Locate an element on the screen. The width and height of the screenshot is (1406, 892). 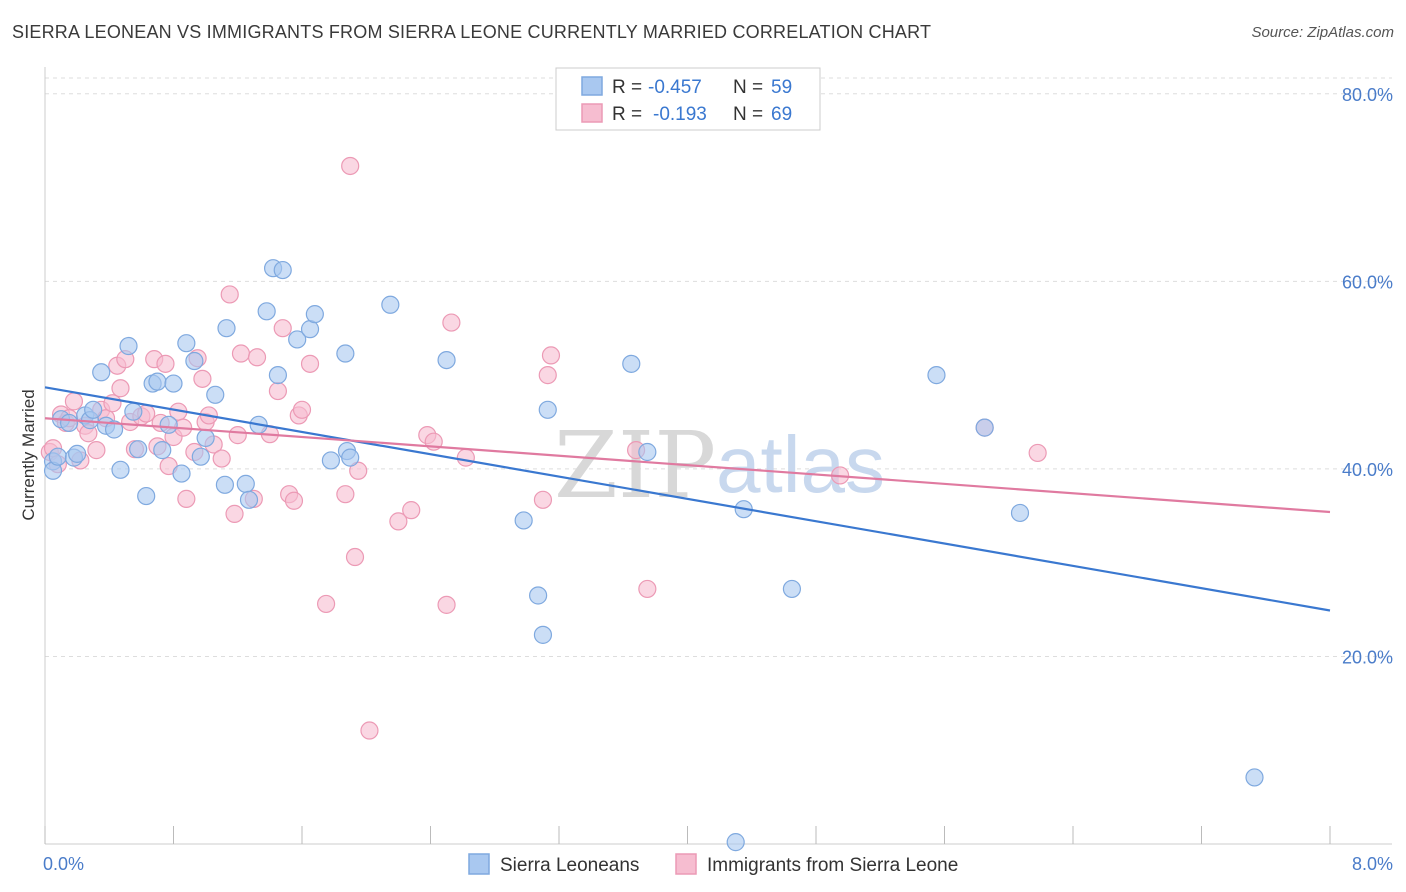
y-axis-label: Currently Married is located at coordinates (28, 454).